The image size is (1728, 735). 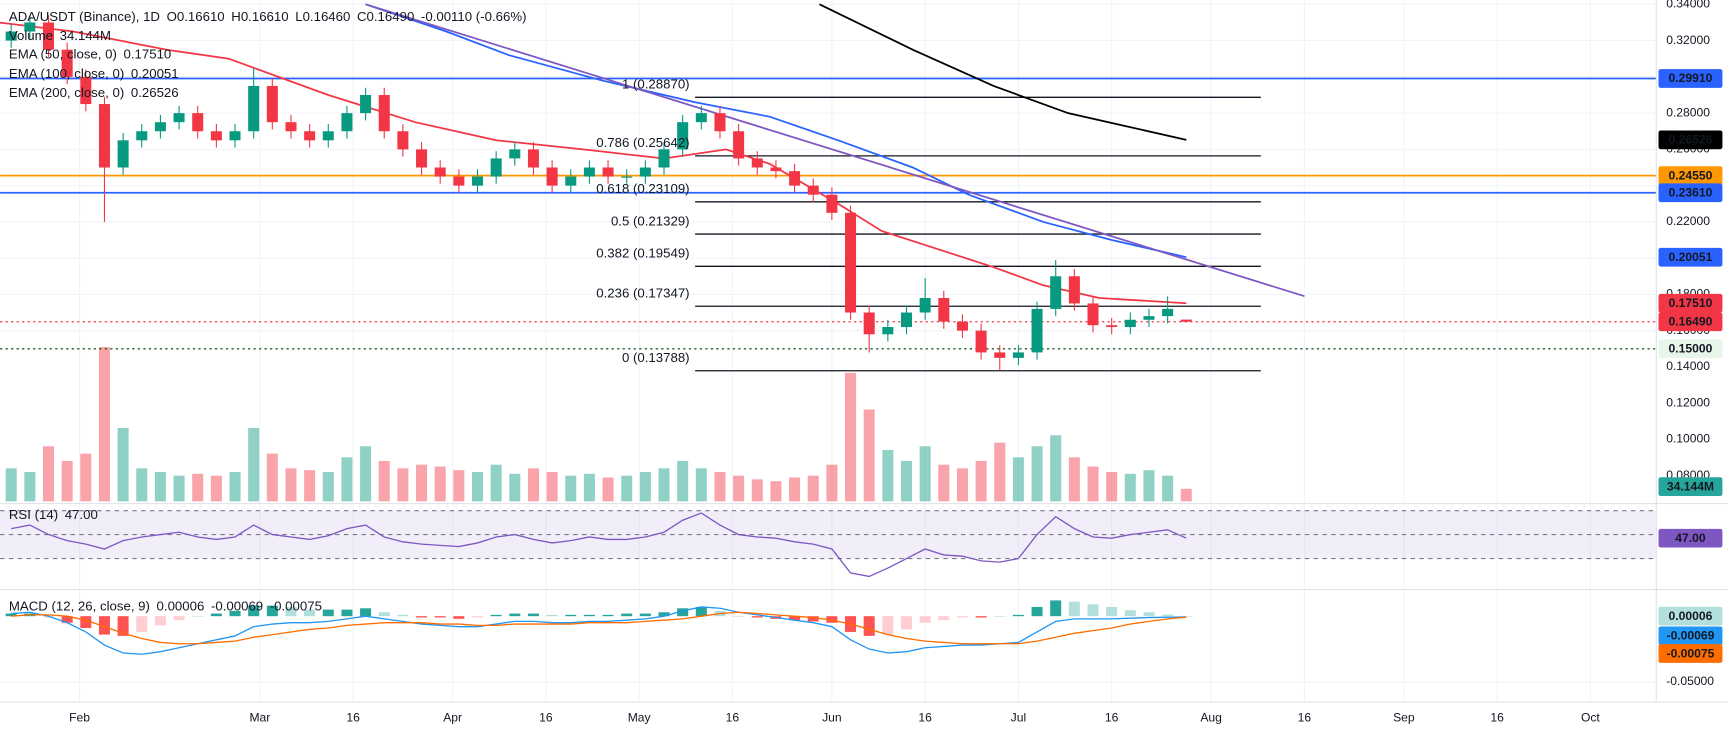 I want to click on price-tag-label: 47.00, so click(x=1690, y=538).